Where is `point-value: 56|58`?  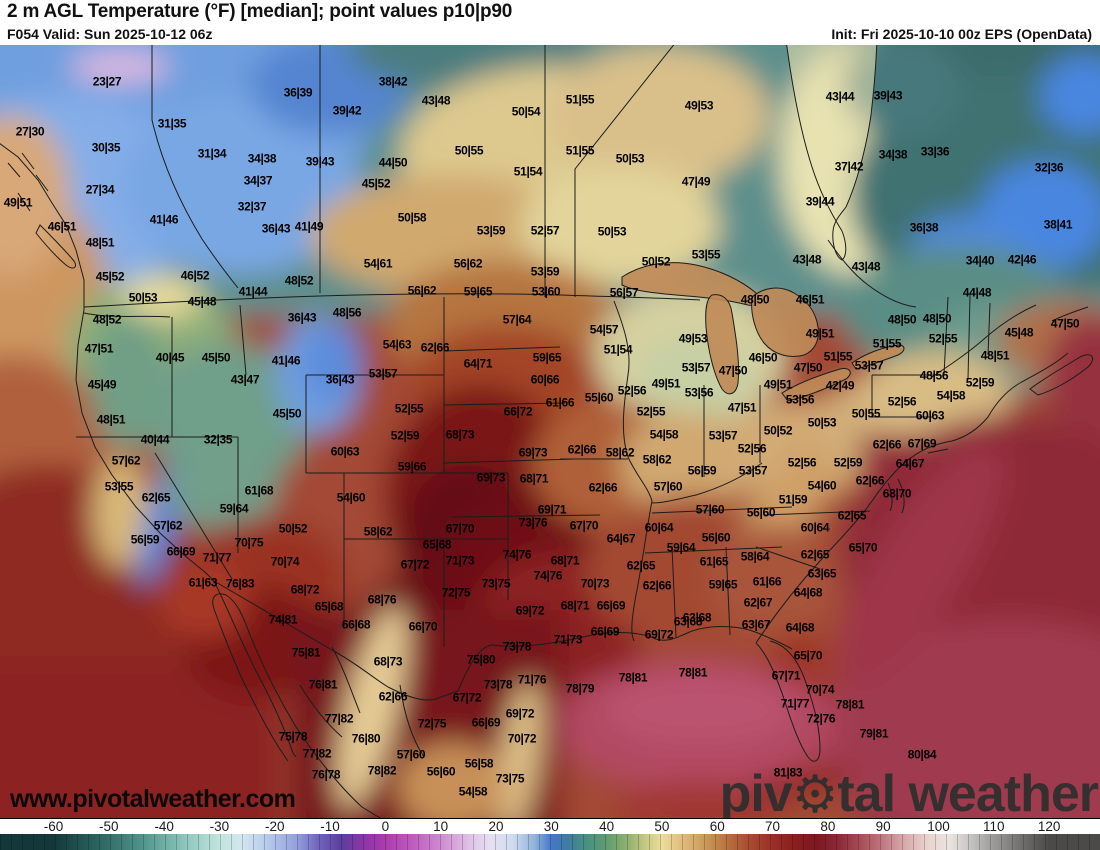 point-value: 56|58 is located at coordinates (479, 763).